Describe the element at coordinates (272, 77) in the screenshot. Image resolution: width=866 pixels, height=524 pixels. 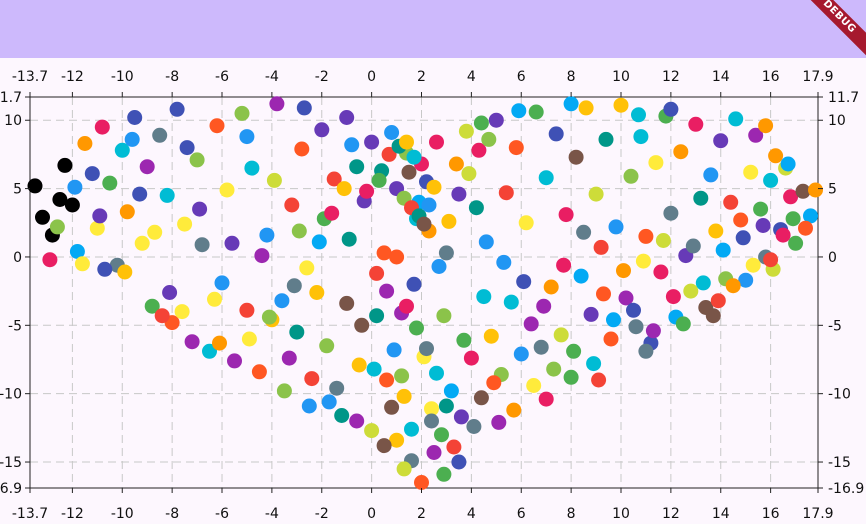
I see `x-tick-label: -4` at that location.